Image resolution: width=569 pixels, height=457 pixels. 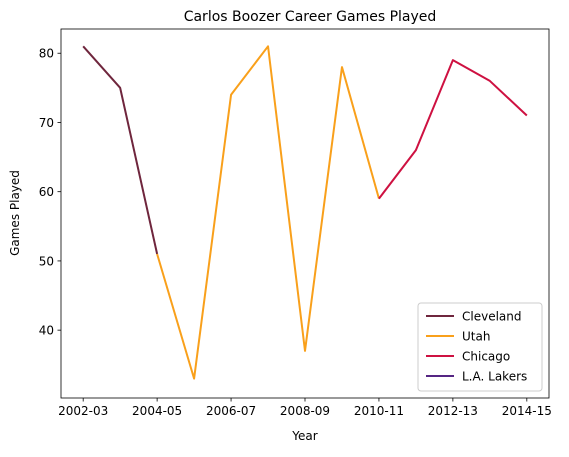 I want to click on y-tick-label: 80, so click(x=46, y=54).